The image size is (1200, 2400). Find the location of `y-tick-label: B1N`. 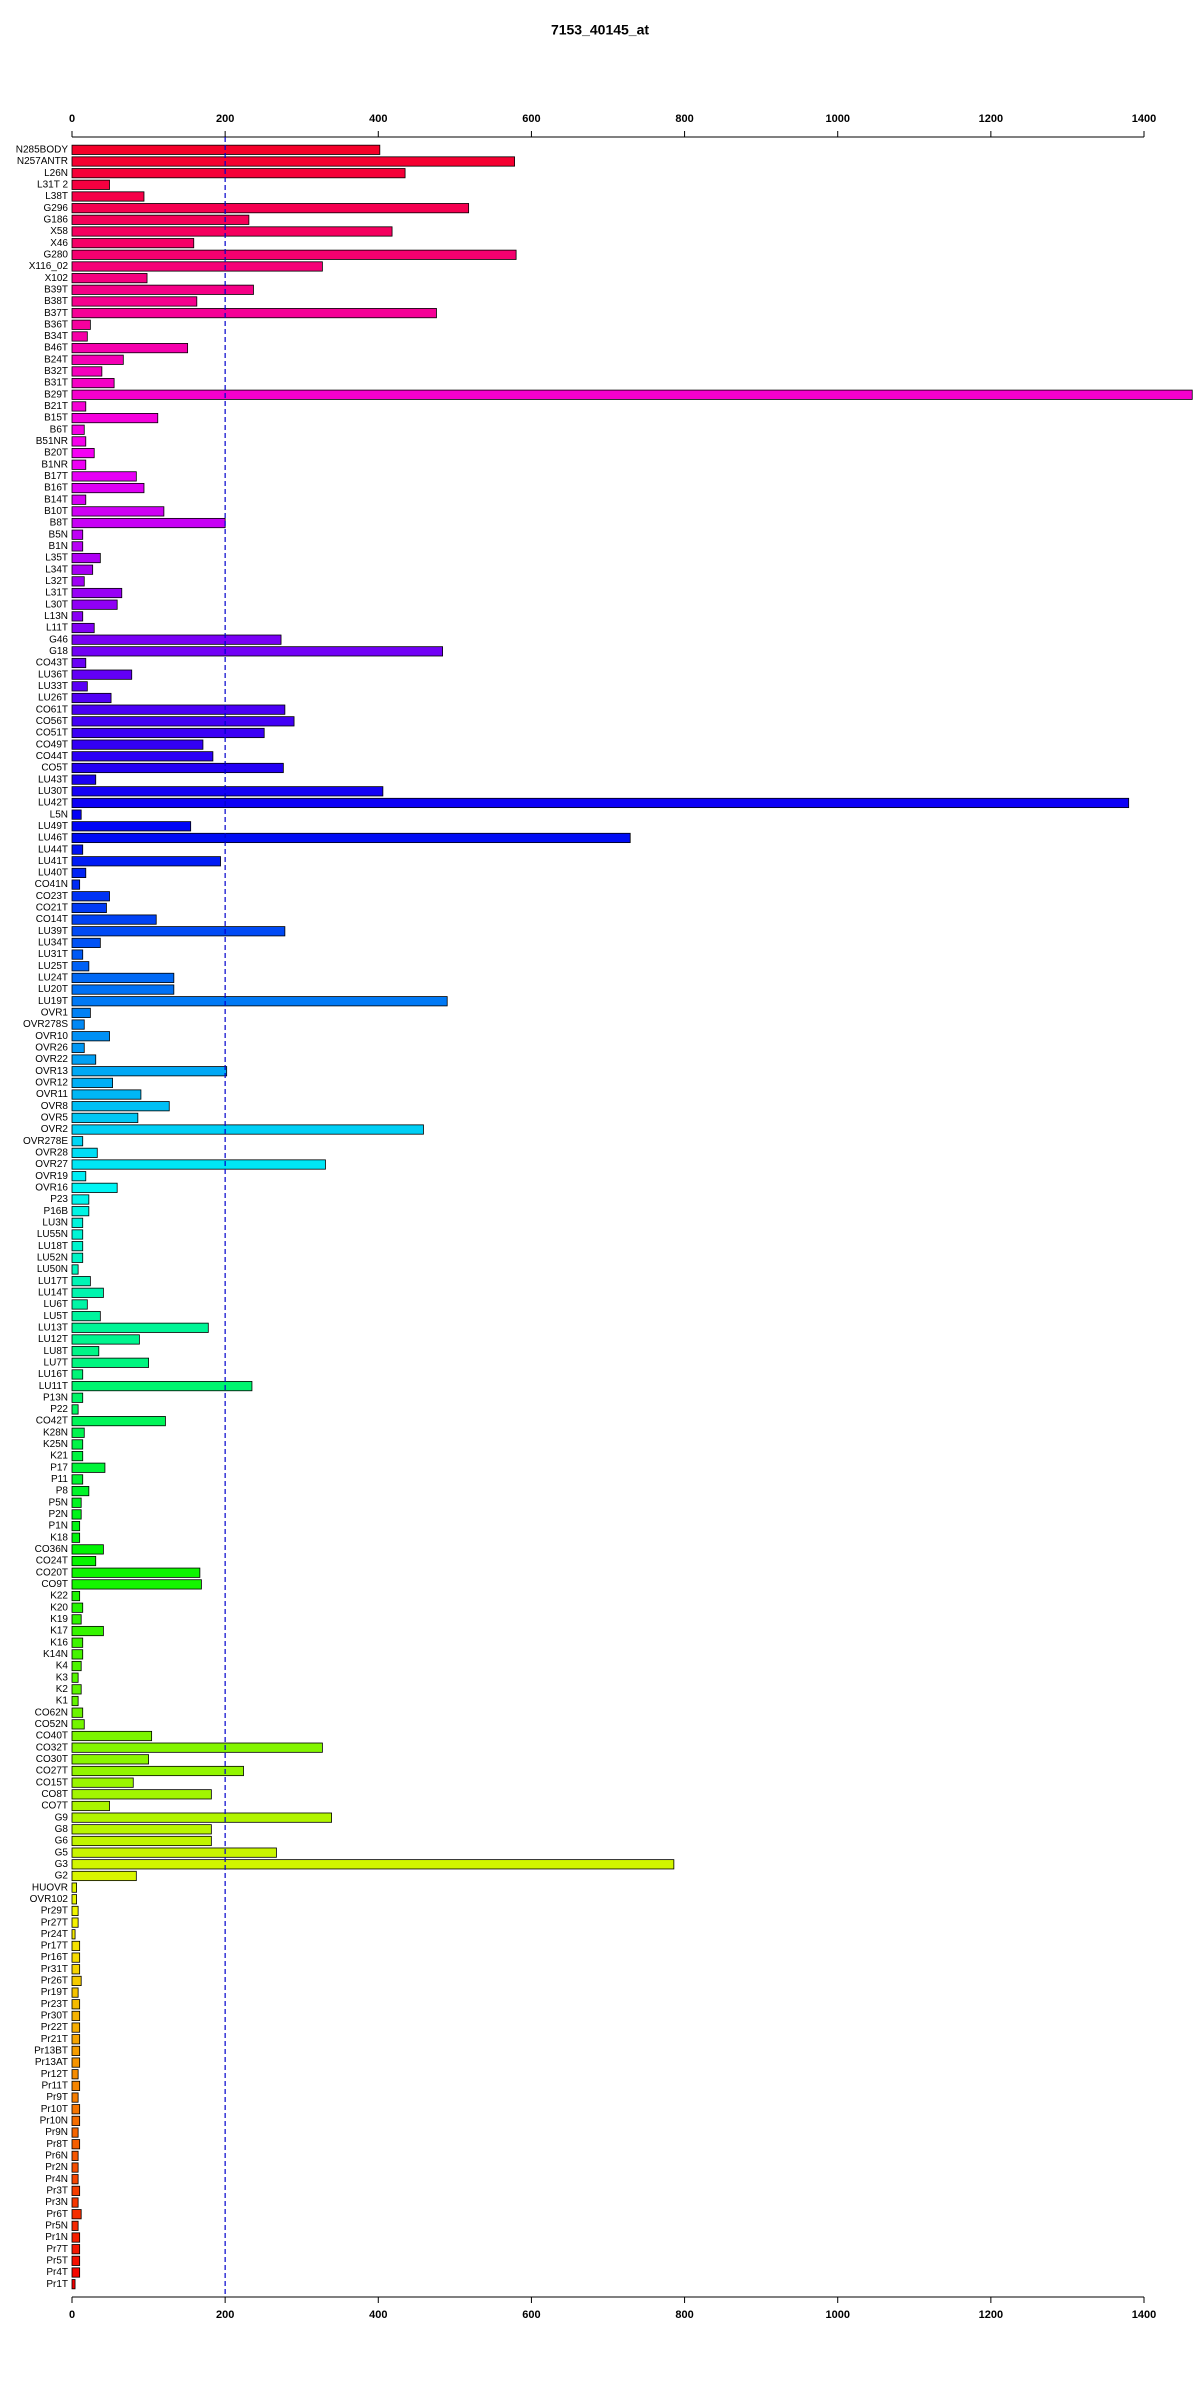

y-tick-label: B1N is located at coordinates (58, 546).